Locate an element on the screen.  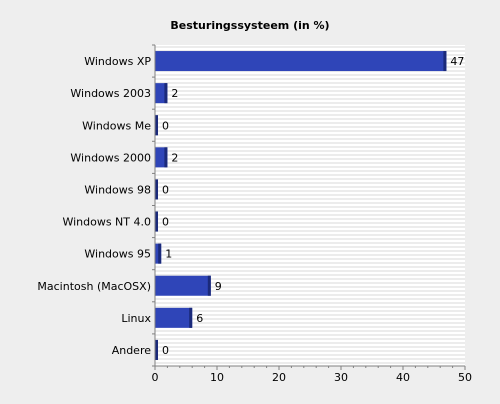
x-tick-label: 20 is located at coordinates (279, 377).